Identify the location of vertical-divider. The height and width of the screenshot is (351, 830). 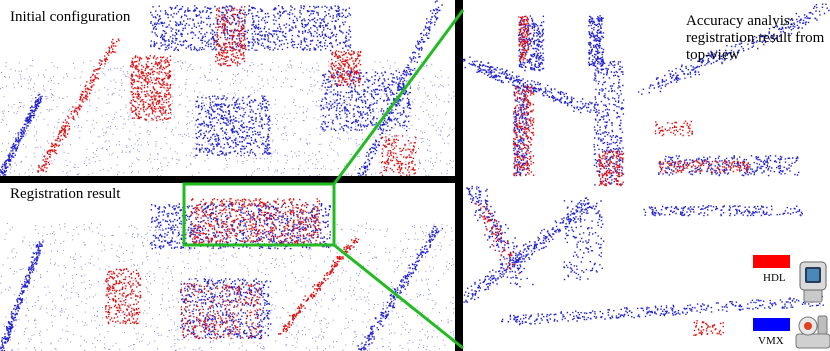
(459, 175).